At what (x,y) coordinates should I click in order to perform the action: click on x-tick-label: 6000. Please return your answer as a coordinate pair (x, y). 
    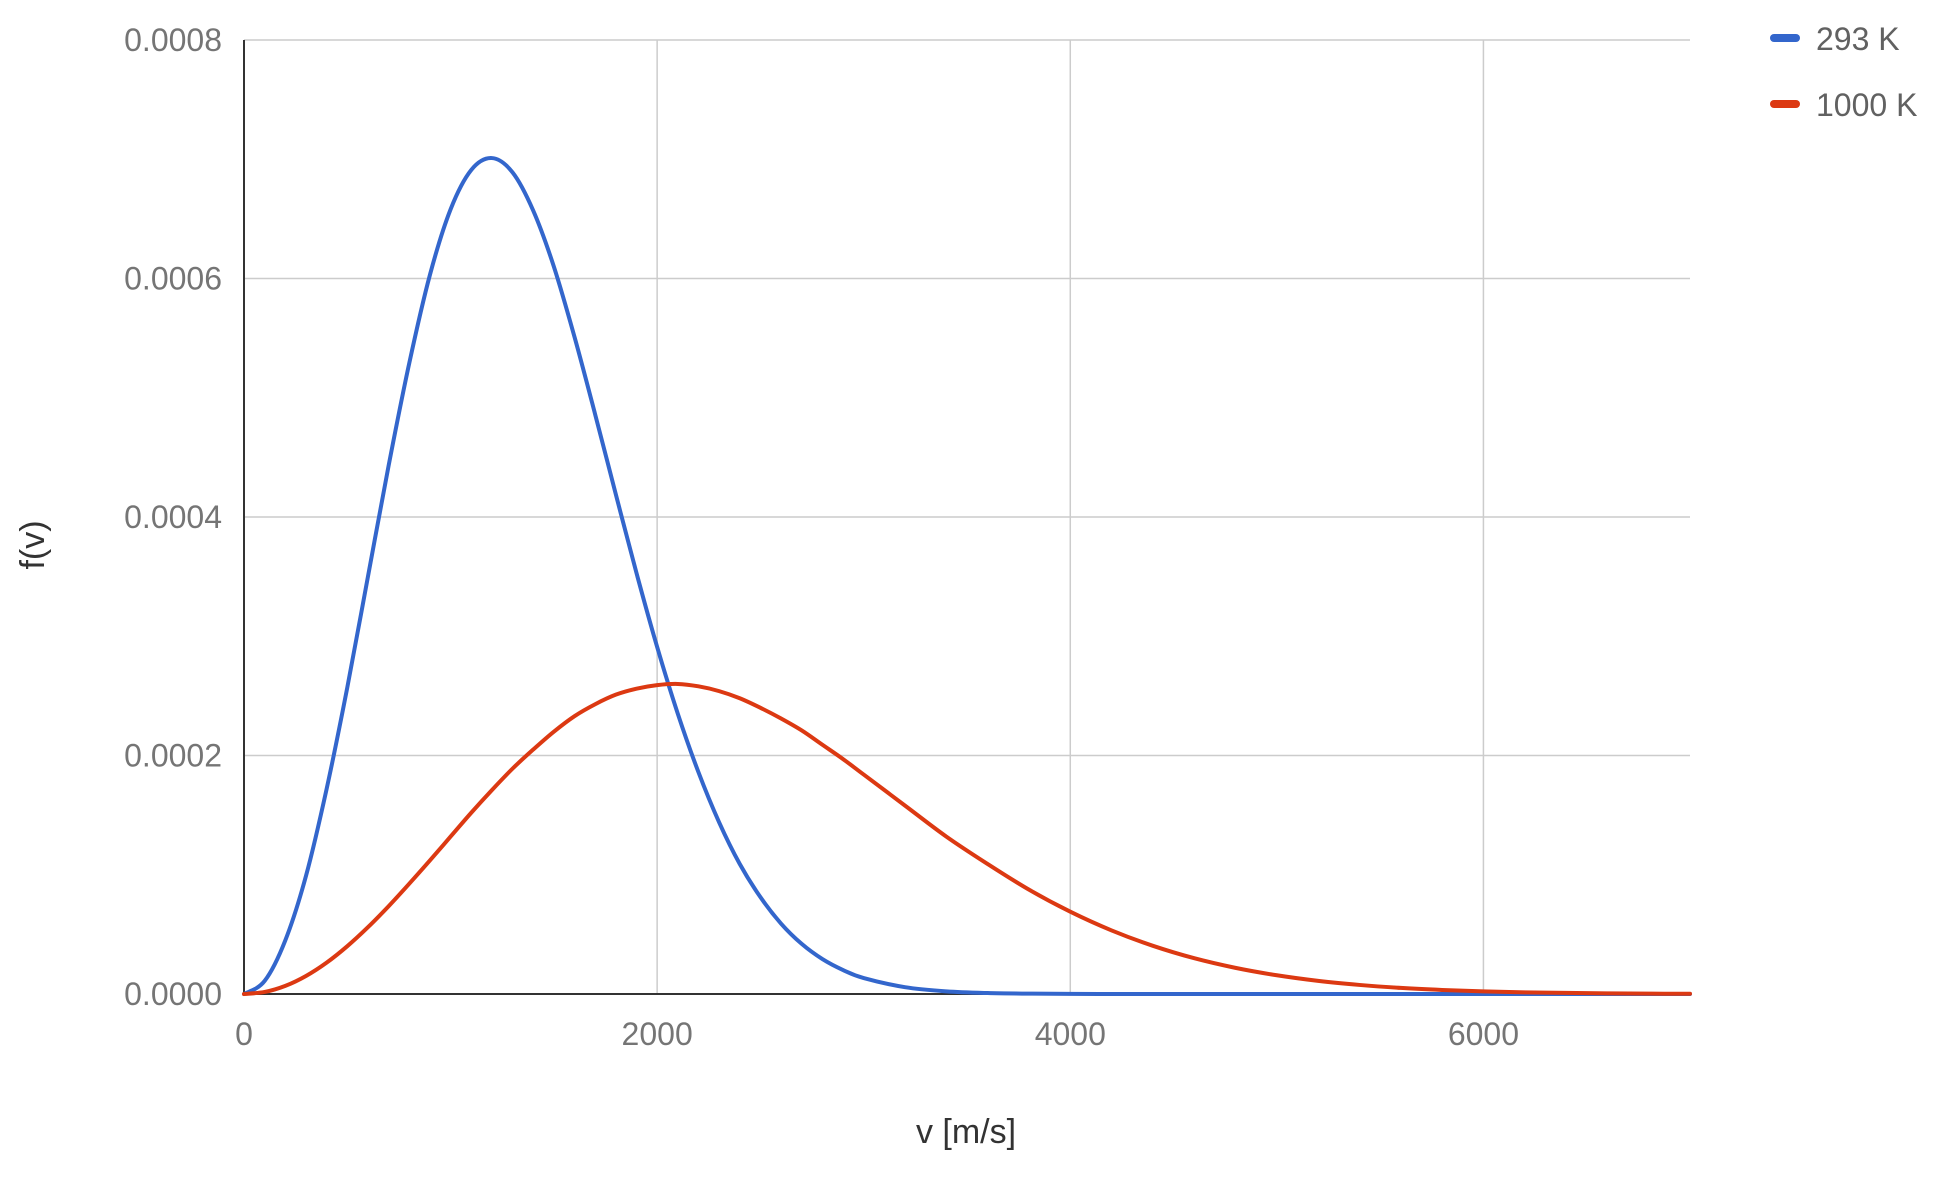
    Looking at the image, I should click on (1483, 1034).